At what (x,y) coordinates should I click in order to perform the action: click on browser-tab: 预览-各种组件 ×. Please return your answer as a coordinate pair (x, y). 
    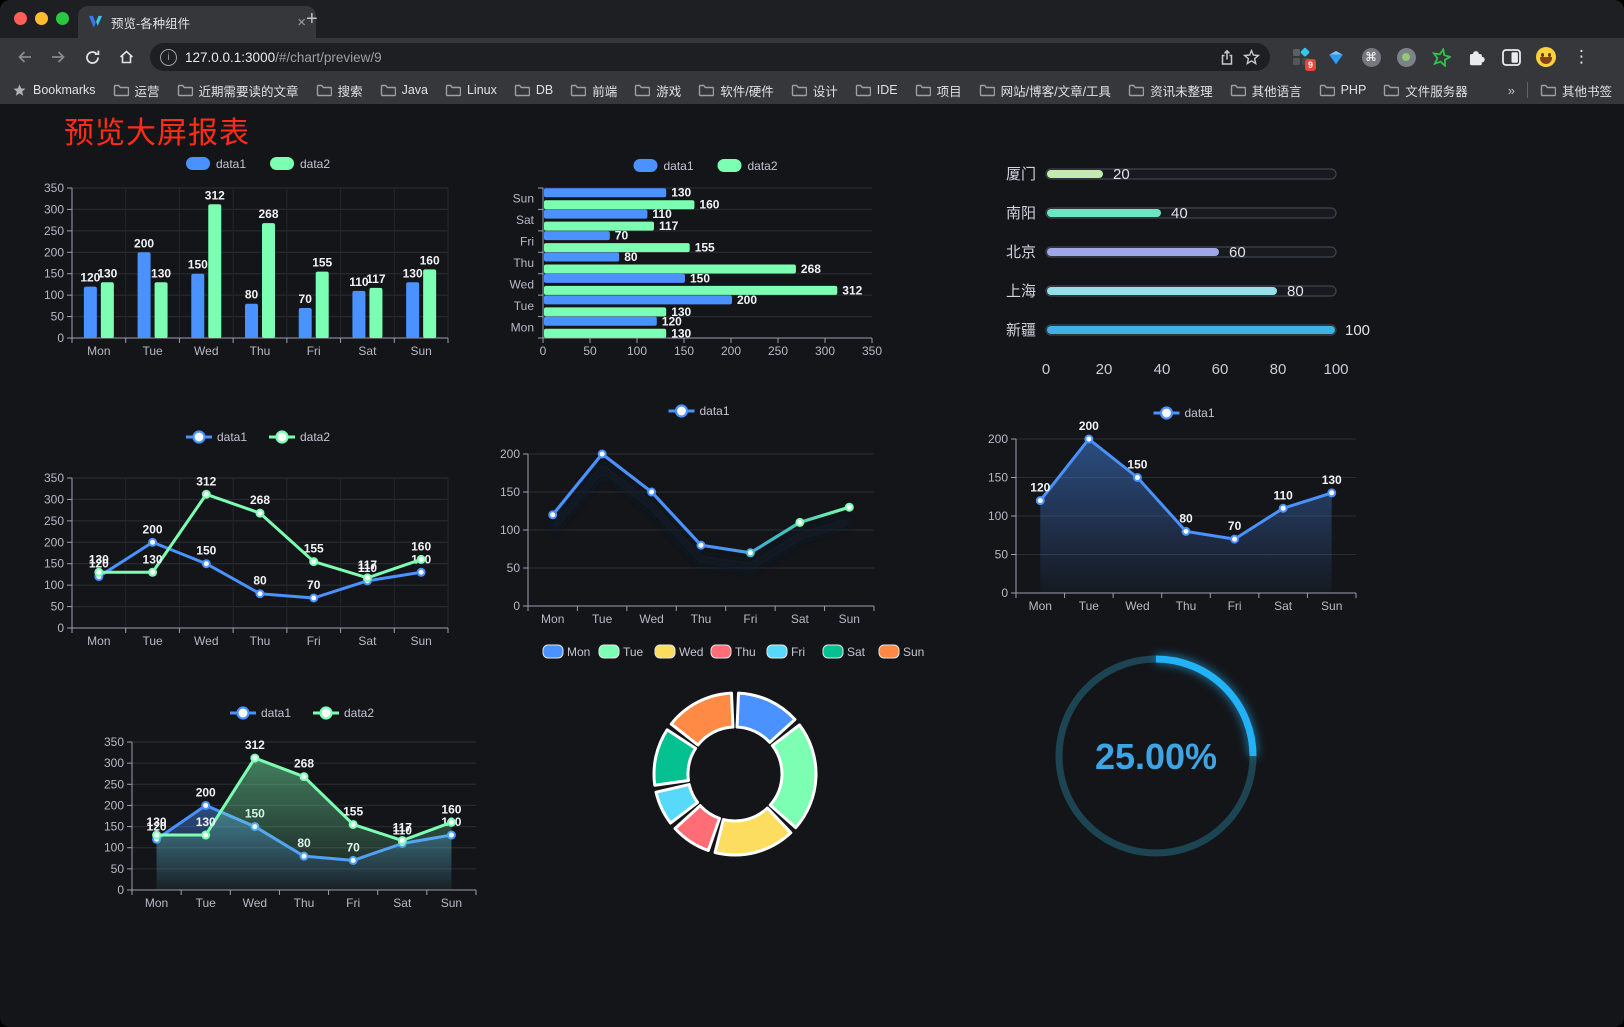
    Looking at the image, I should click on (197, 22).